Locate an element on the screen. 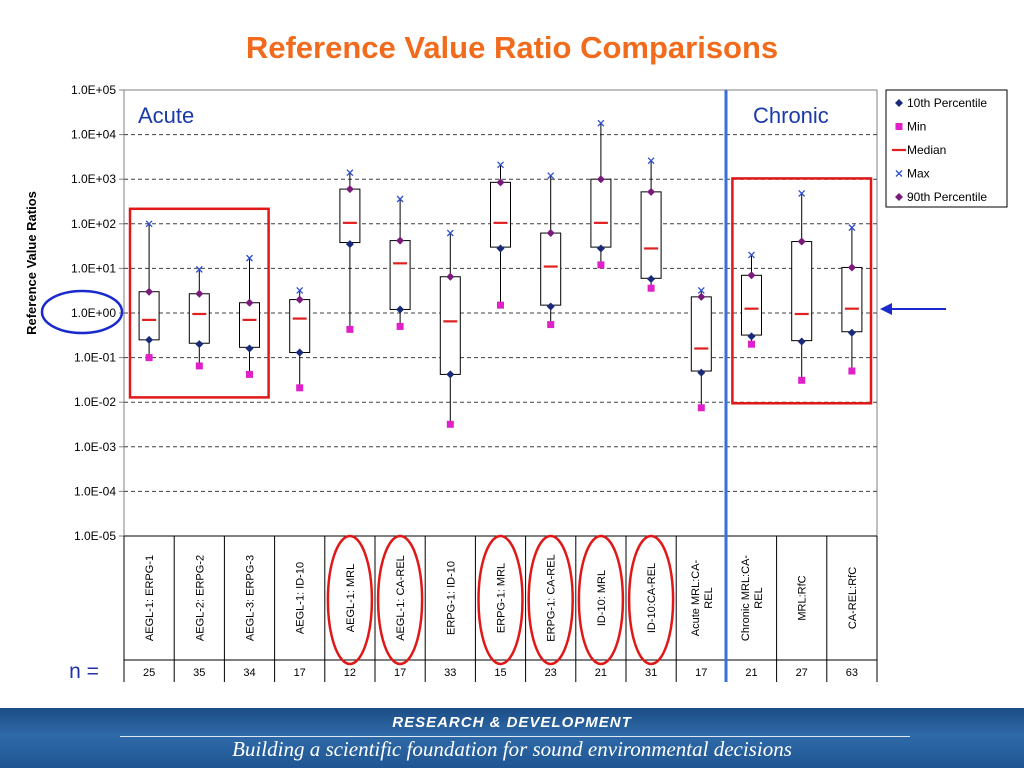 The height and width of the screenshot is (768, 1024). legend-min-icon is located at coordinates (899, 126).